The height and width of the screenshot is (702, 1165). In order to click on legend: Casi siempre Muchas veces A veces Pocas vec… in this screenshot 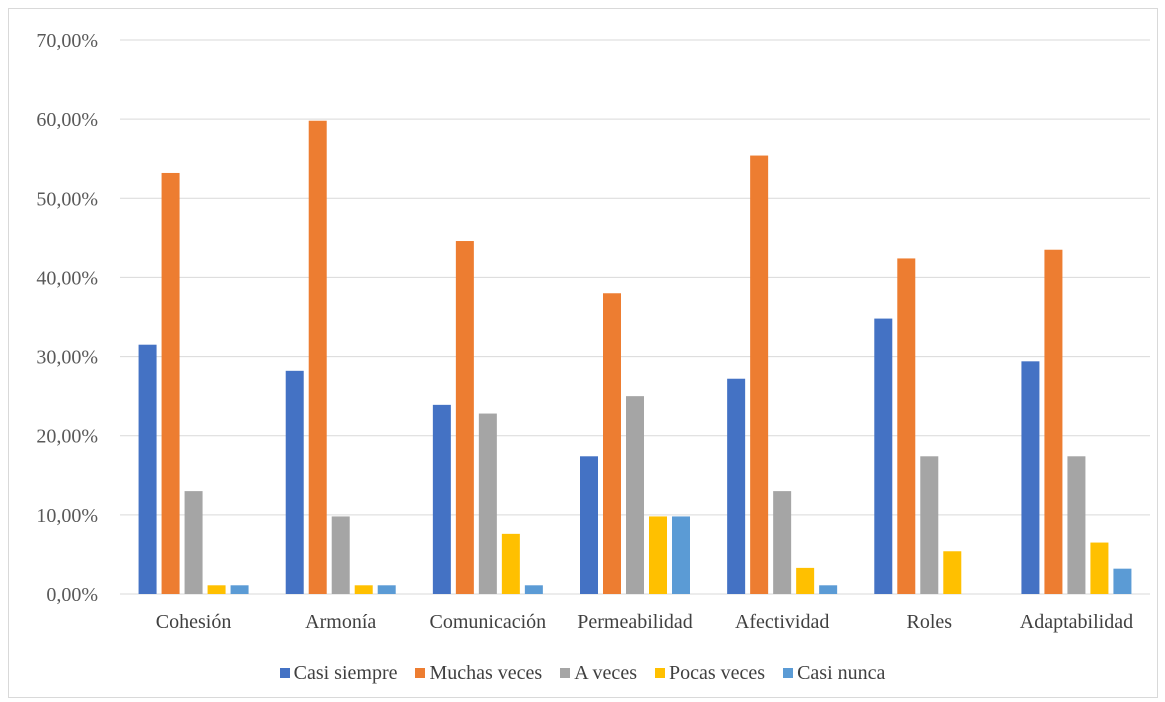, I will do `click(582, 673)`.